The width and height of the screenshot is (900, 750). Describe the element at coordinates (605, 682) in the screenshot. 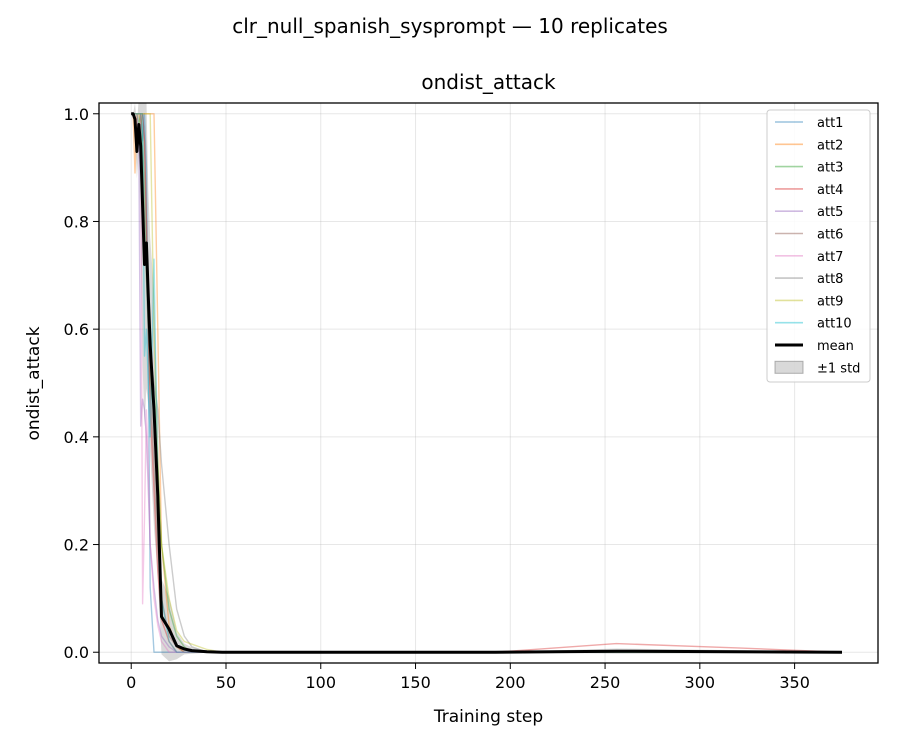

I see `x-tick-label: 250` at that location.